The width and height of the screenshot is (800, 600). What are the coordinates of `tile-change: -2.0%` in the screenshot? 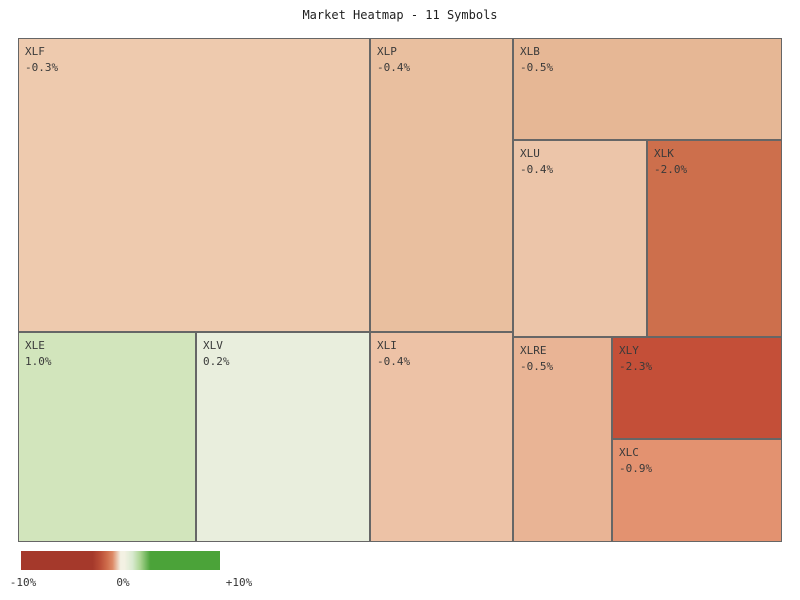 It's located at (671, 169).